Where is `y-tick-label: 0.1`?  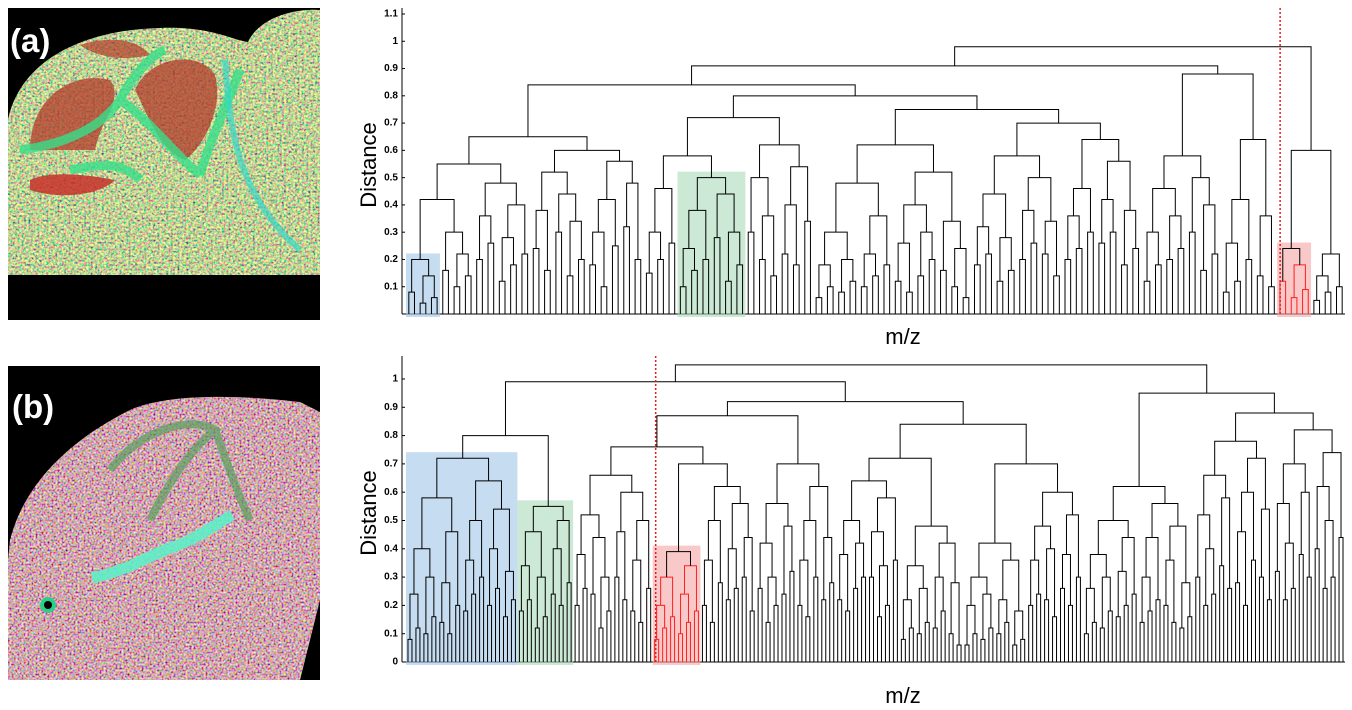 y-tick-label: 0.1 is located at coordinates (391, 286).